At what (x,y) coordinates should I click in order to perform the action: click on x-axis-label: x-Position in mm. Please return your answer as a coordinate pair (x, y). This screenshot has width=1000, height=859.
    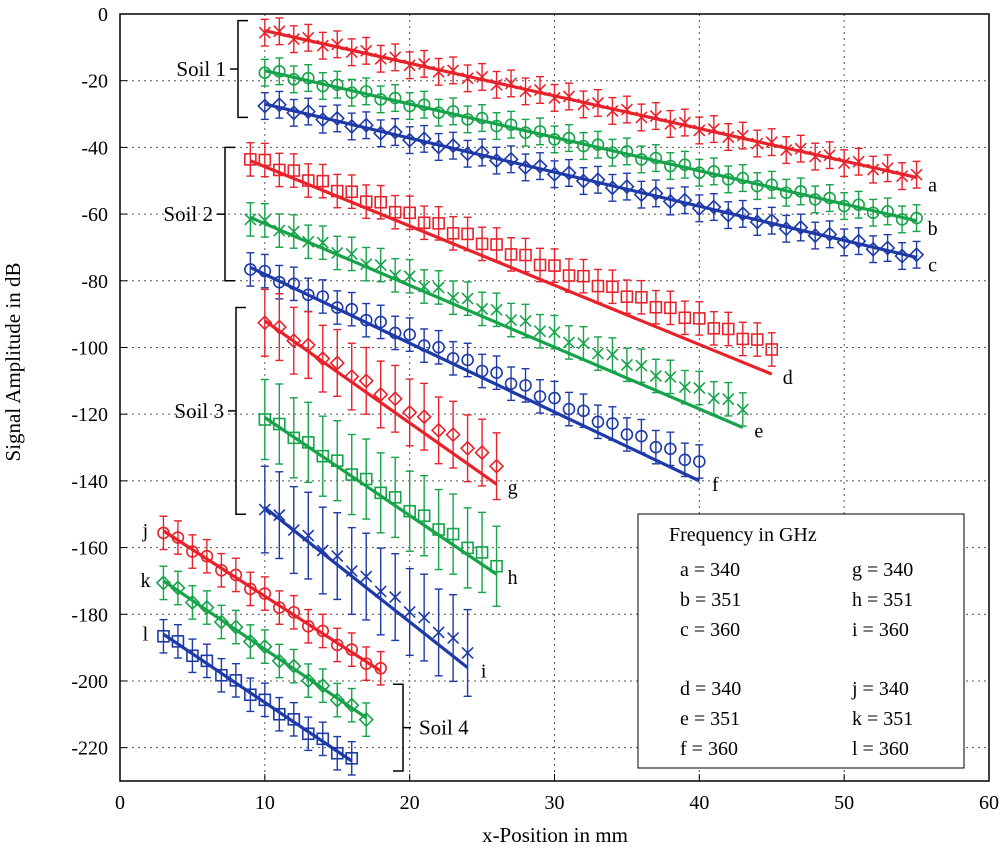
    Looking at the image, I should click on (555, 835).